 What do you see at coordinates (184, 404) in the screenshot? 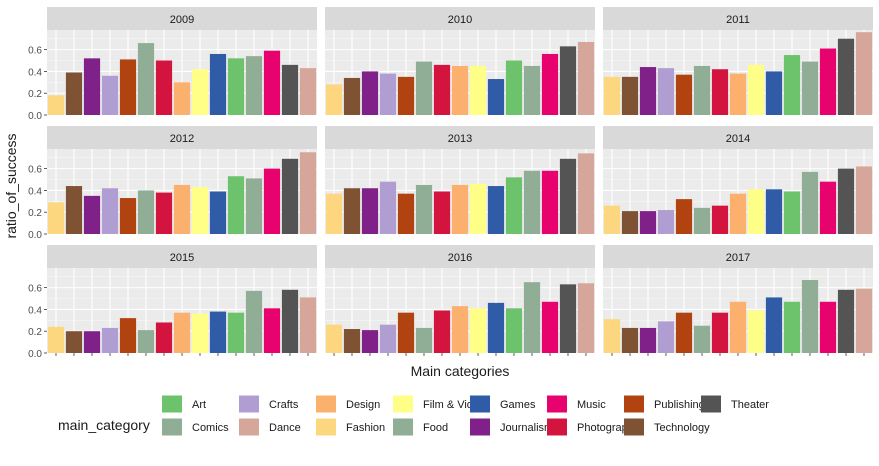
I see `legend-item-Art: Art` at bounding box center [184, 404].